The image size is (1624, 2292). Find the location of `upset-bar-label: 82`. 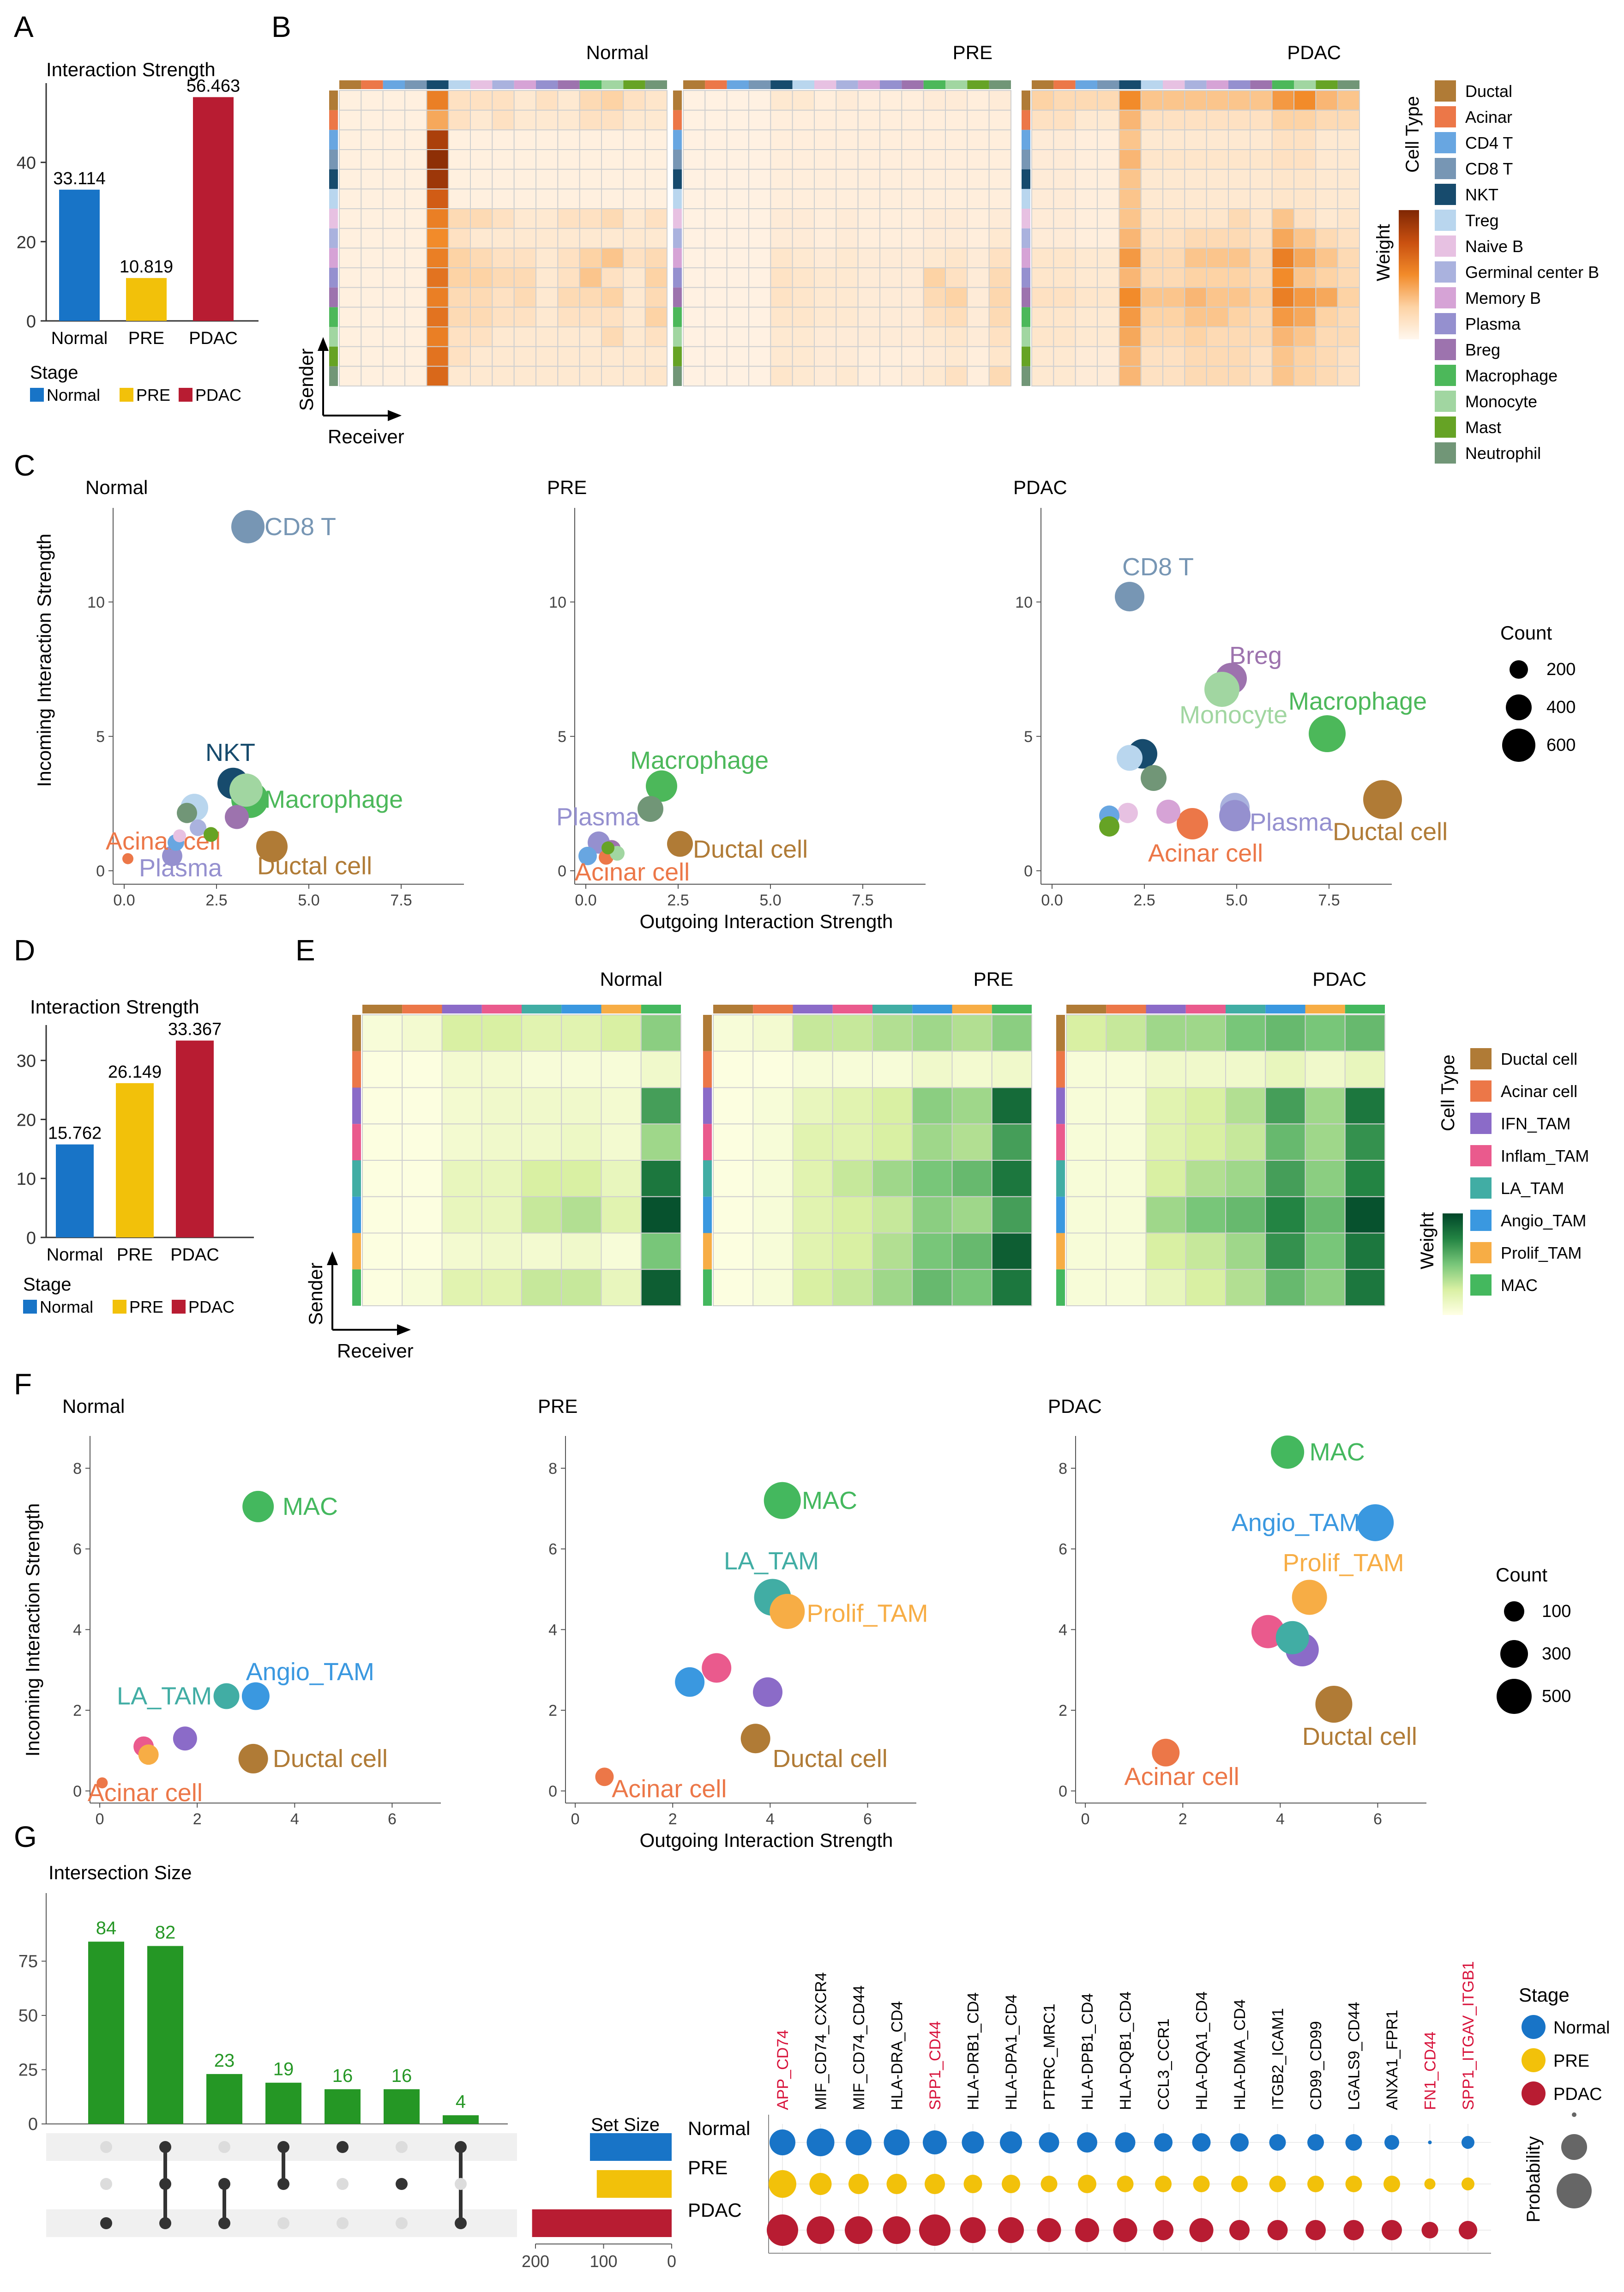

upset-bar-label: 82 is located at coordinates (165, 1933).